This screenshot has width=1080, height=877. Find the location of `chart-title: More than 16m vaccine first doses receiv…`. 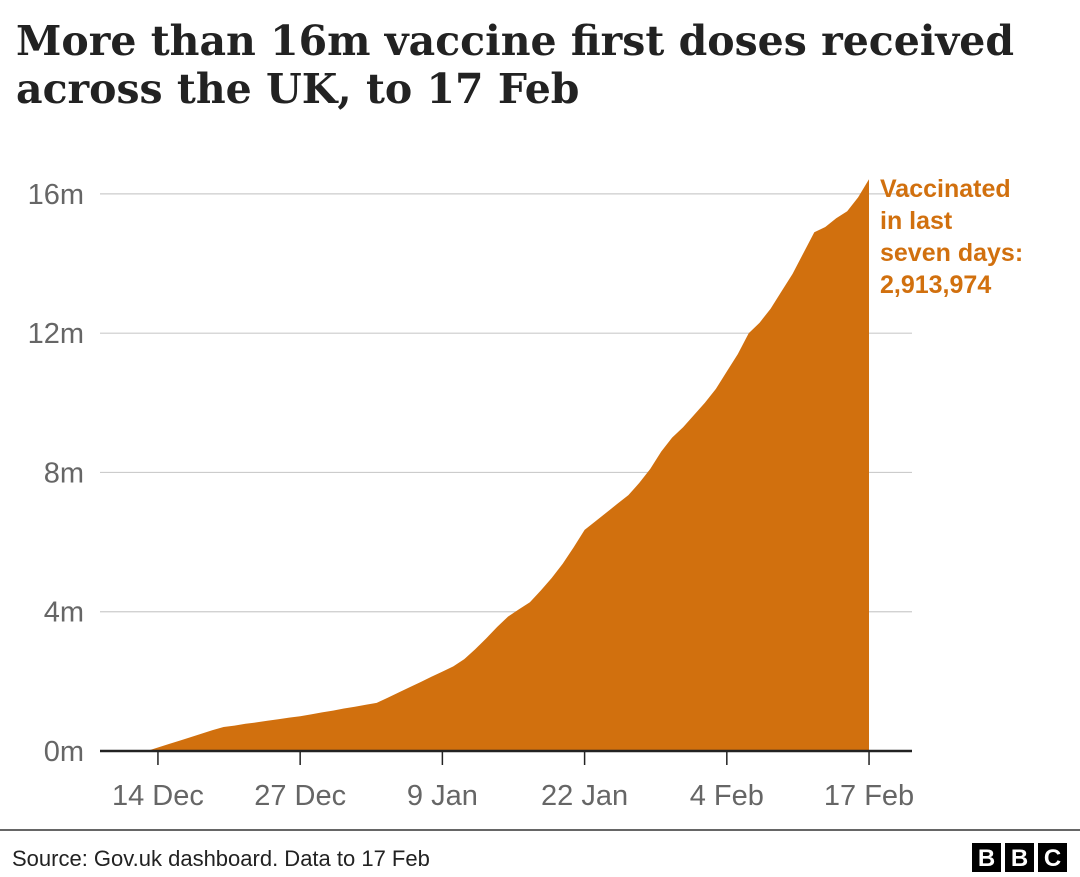

chart-title: More than 16m vaccine first doses receiv… is located at coordinates (515, 41).